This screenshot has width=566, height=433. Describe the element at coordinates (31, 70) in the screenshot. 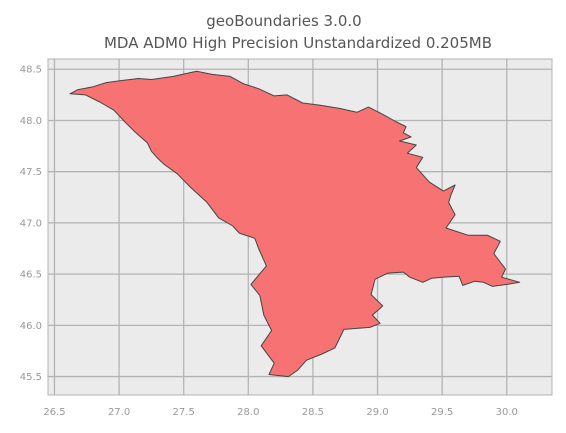

I see `y-tick-label: 48.5` at that location.